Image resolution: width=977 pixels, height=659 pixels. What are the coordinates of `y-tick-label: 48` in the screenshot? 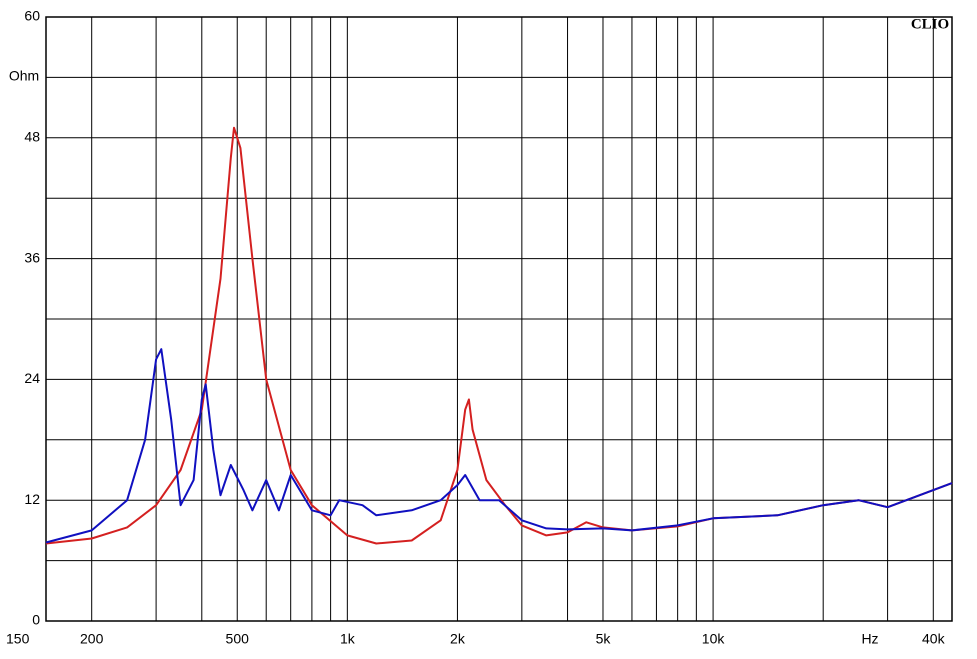 It's located at (32, 137).